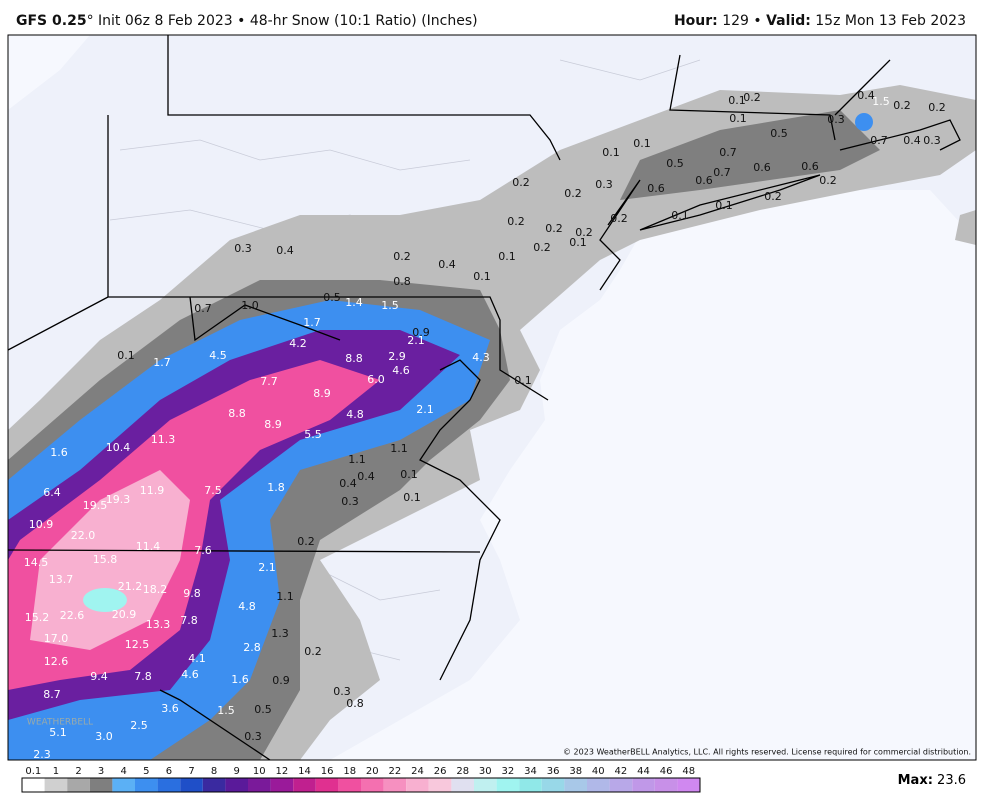  What do you see at coordinates (313, 434) in the screenshot?
I see `snow-label: 5.5` at bounding box center [313, 434].